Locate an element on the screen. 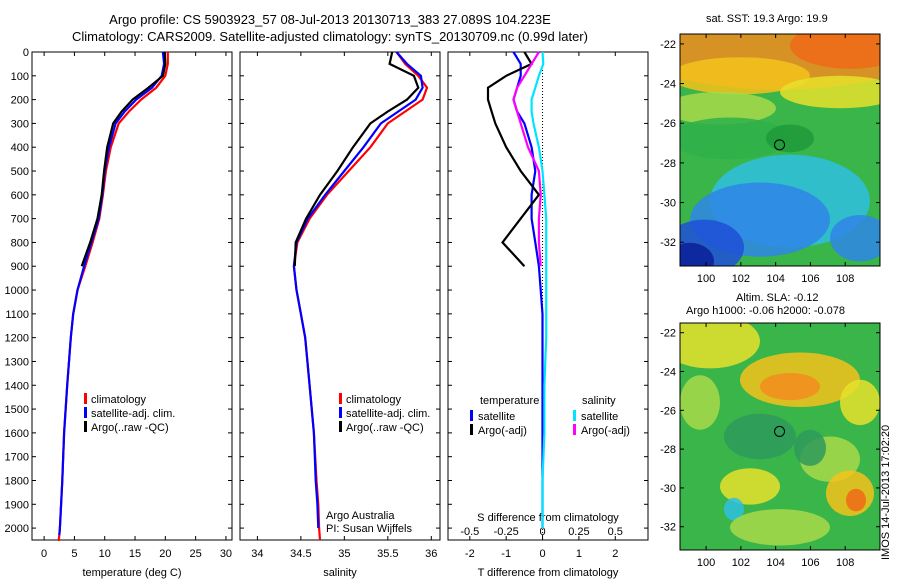  map-lon-label: 108 is located at coordinates (845, 563).